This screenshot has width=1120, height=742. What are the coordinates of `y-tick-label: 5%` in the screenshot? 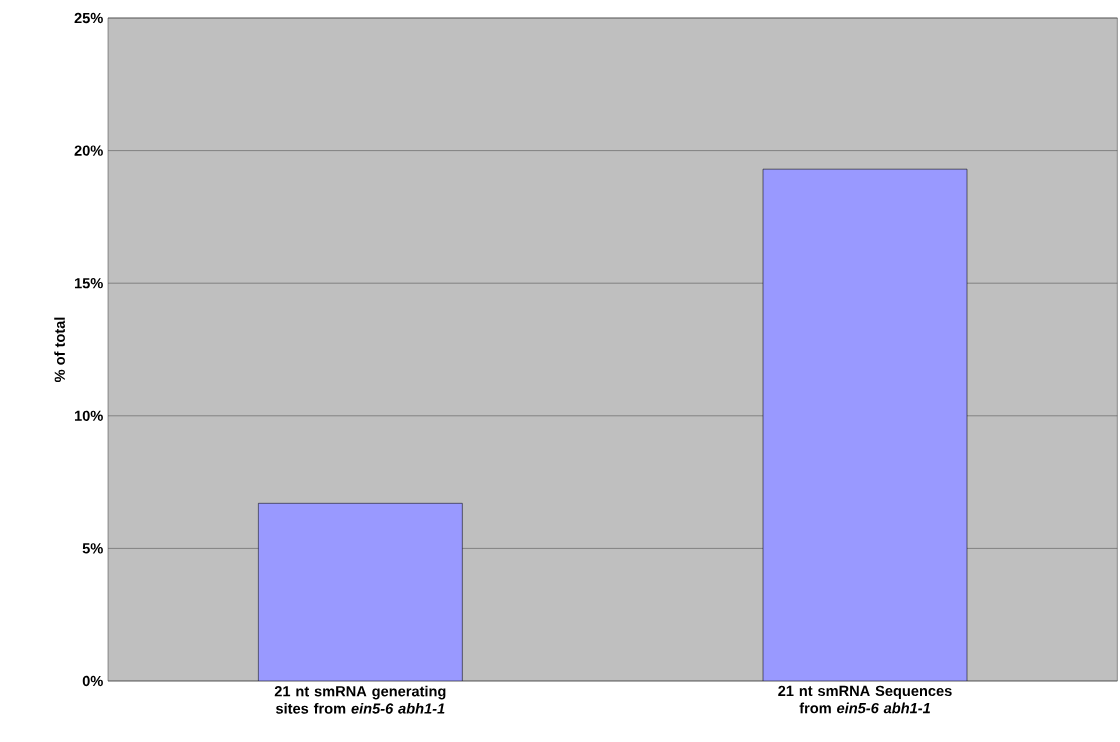 It's located at (92, 548).